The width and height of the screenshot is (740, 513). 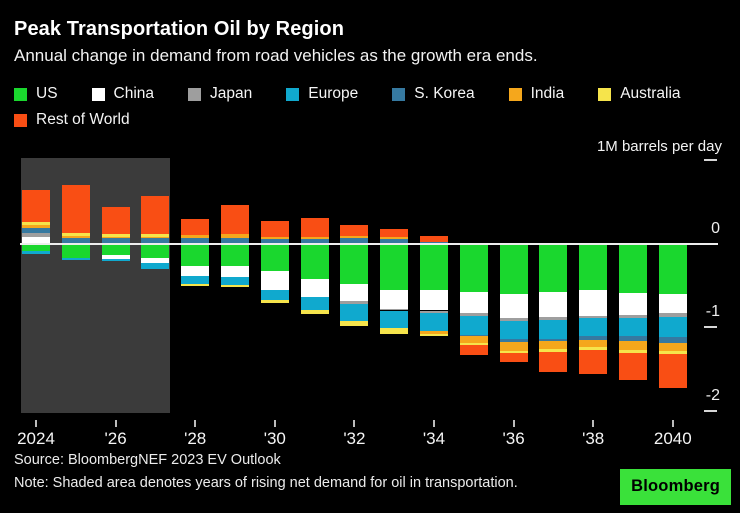 What do you see at coordinates (473, 268) in the screenshot?
I see `bar-segment-us-2035` at bounding box center [473, 268].